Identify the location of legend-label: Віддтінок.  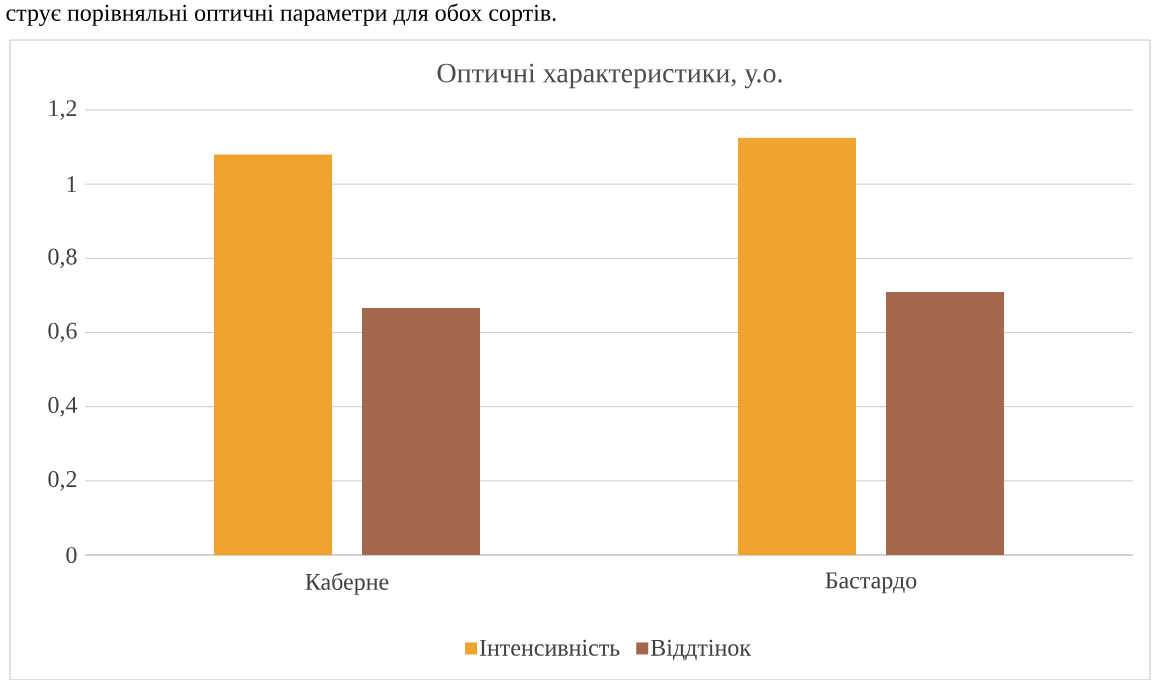
(701, 650).